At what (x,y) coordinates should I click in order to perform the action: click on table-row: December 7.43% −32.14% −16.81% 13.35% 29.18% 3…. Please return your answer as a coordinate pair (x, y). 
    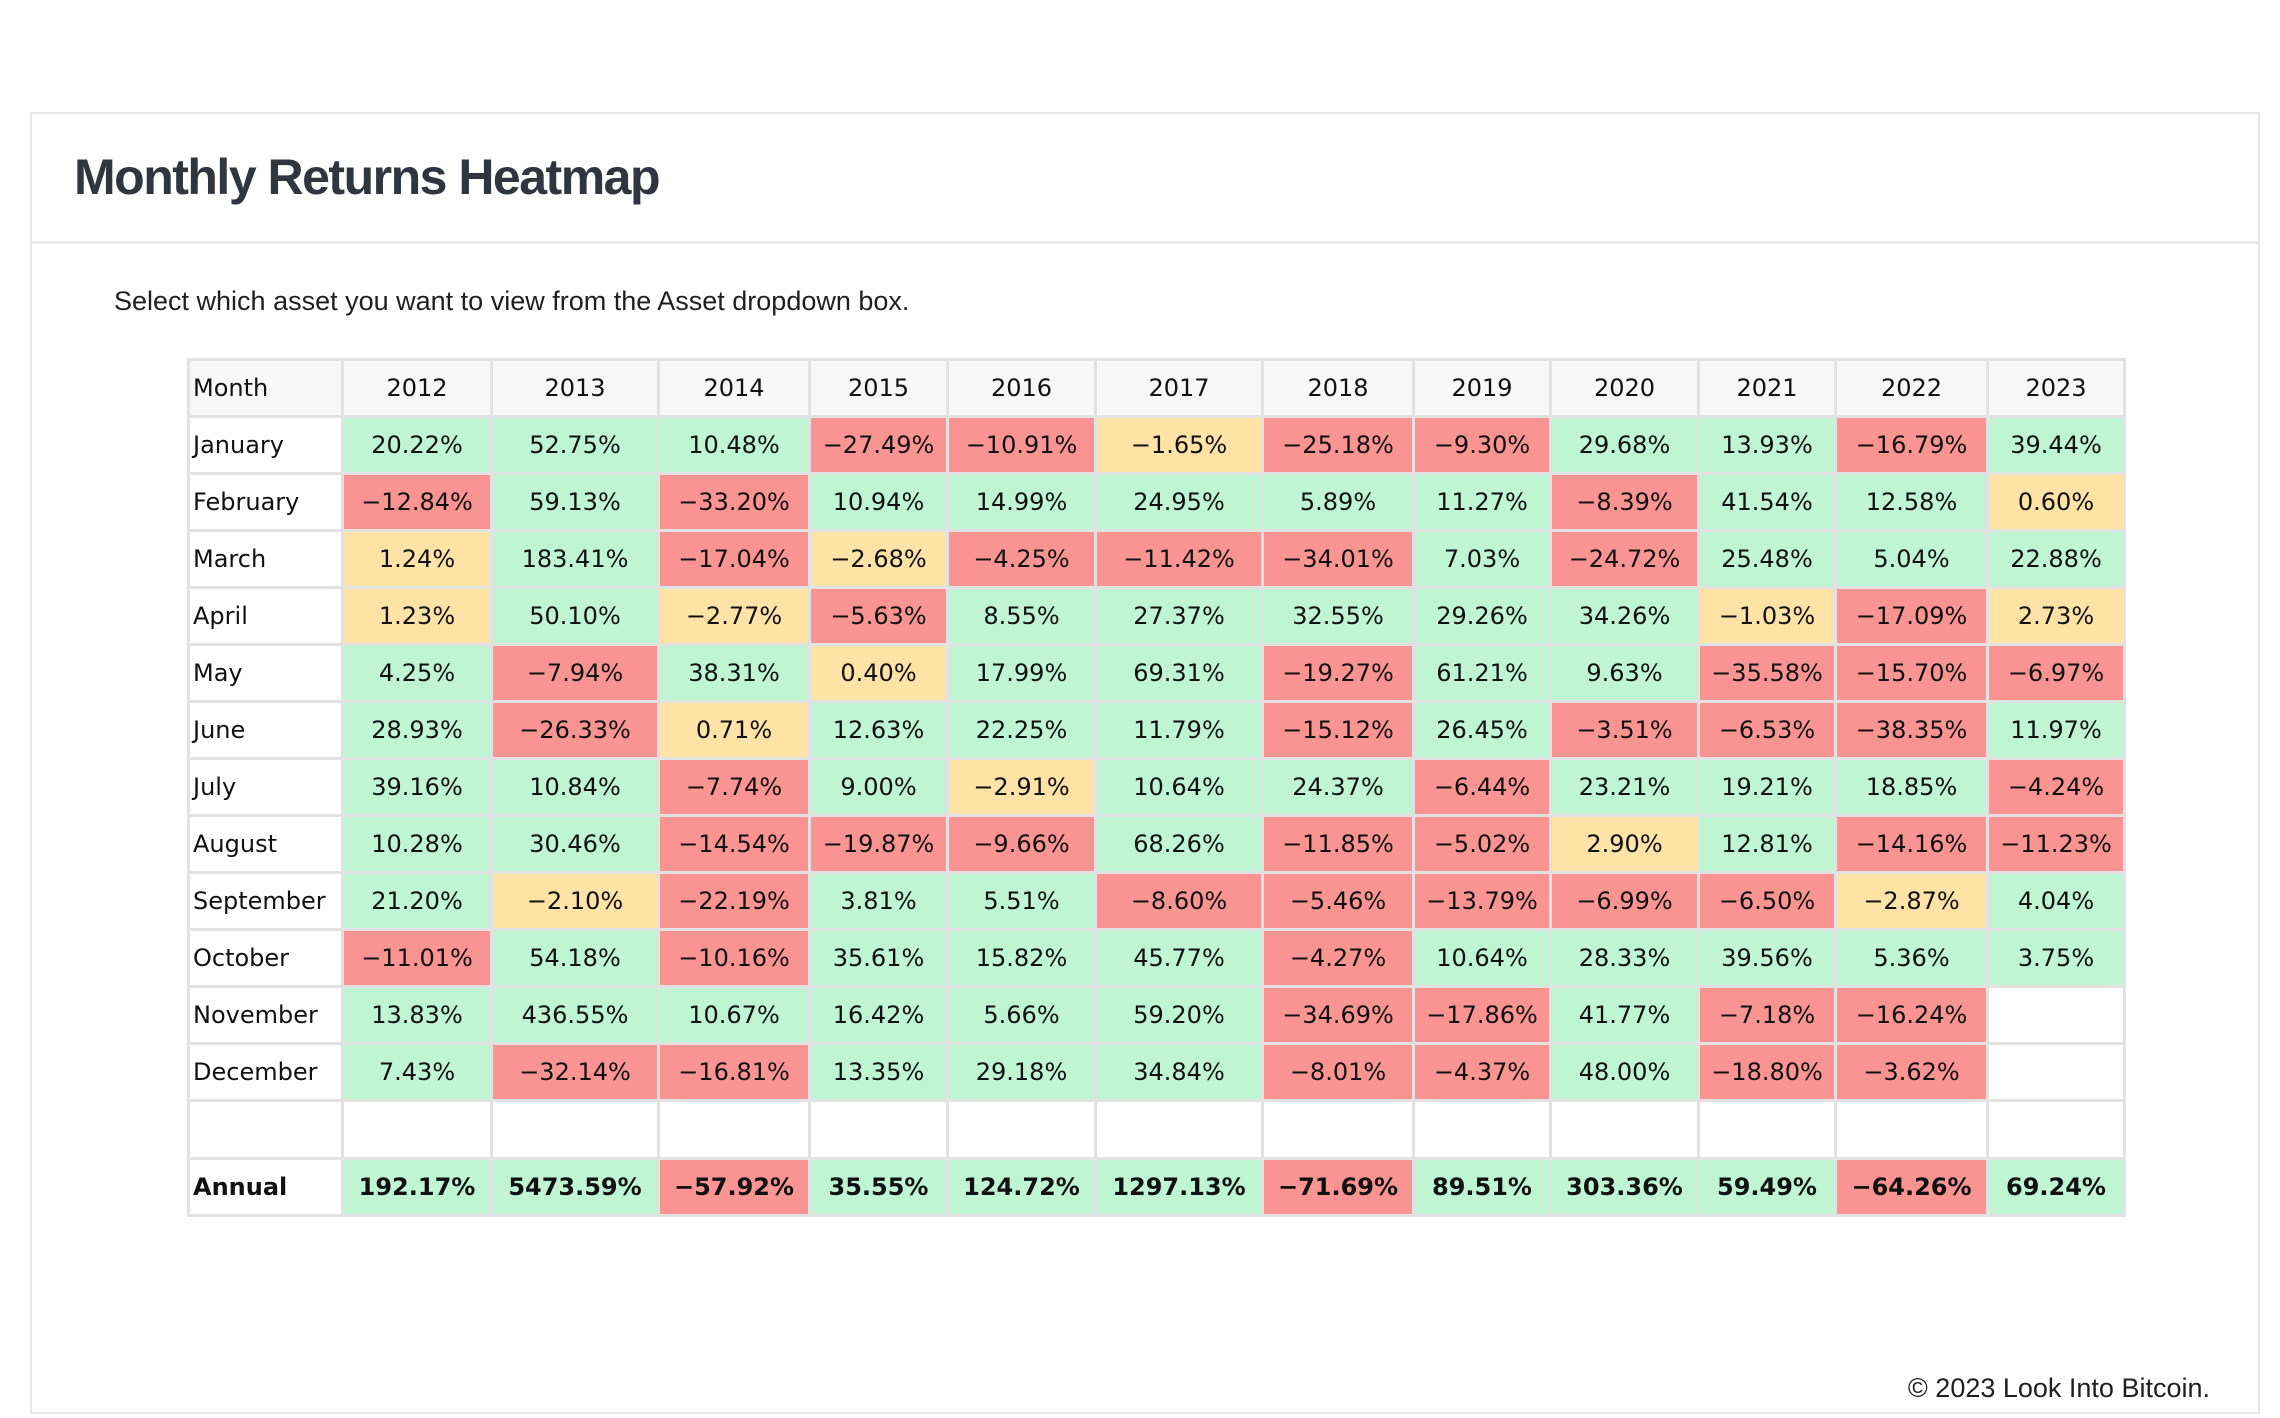
    Looking at the image, I should click on (1156, 1072).